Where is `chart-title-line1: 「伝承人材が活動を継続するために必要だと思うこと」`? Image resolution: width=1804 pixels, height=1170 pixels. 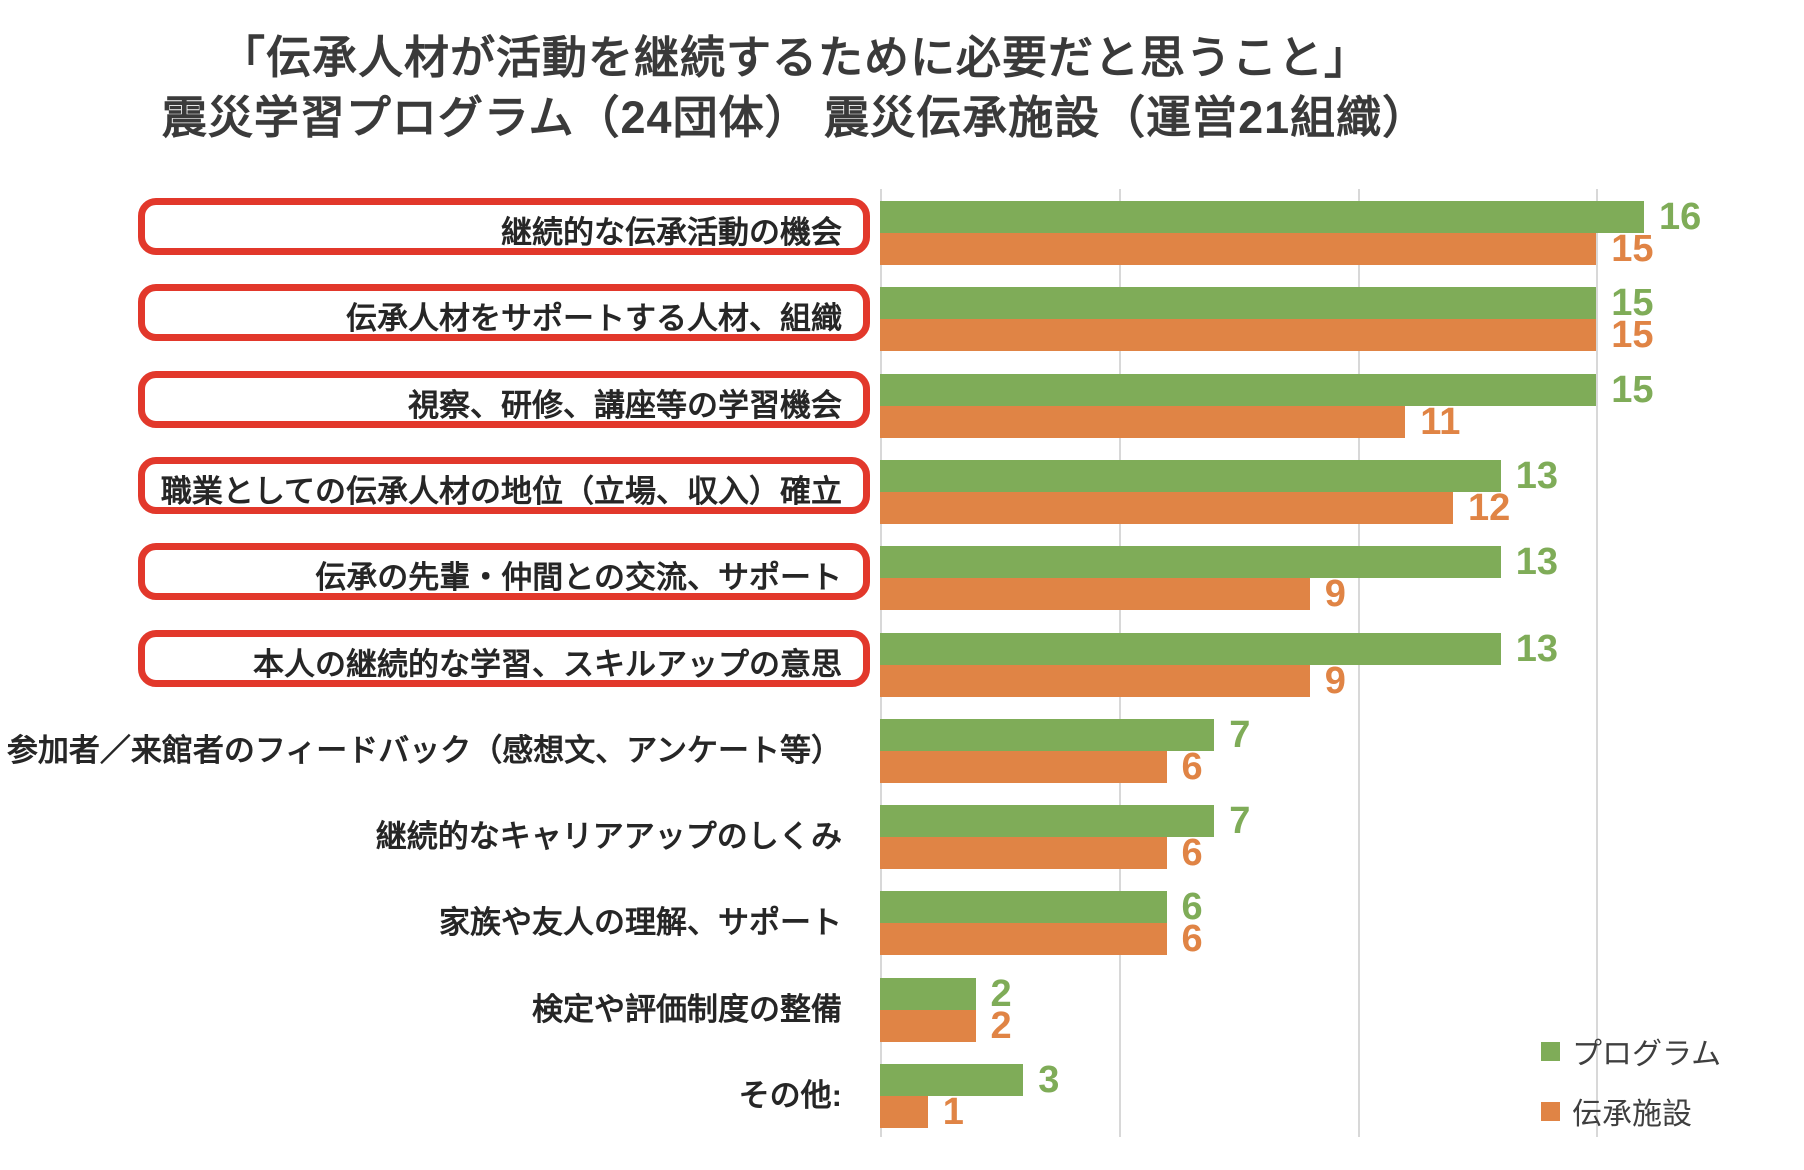 chart-title-line1: 「伝承人材が活動を継続するために必要だと思うこと」 is located at coordinates (794, 57).